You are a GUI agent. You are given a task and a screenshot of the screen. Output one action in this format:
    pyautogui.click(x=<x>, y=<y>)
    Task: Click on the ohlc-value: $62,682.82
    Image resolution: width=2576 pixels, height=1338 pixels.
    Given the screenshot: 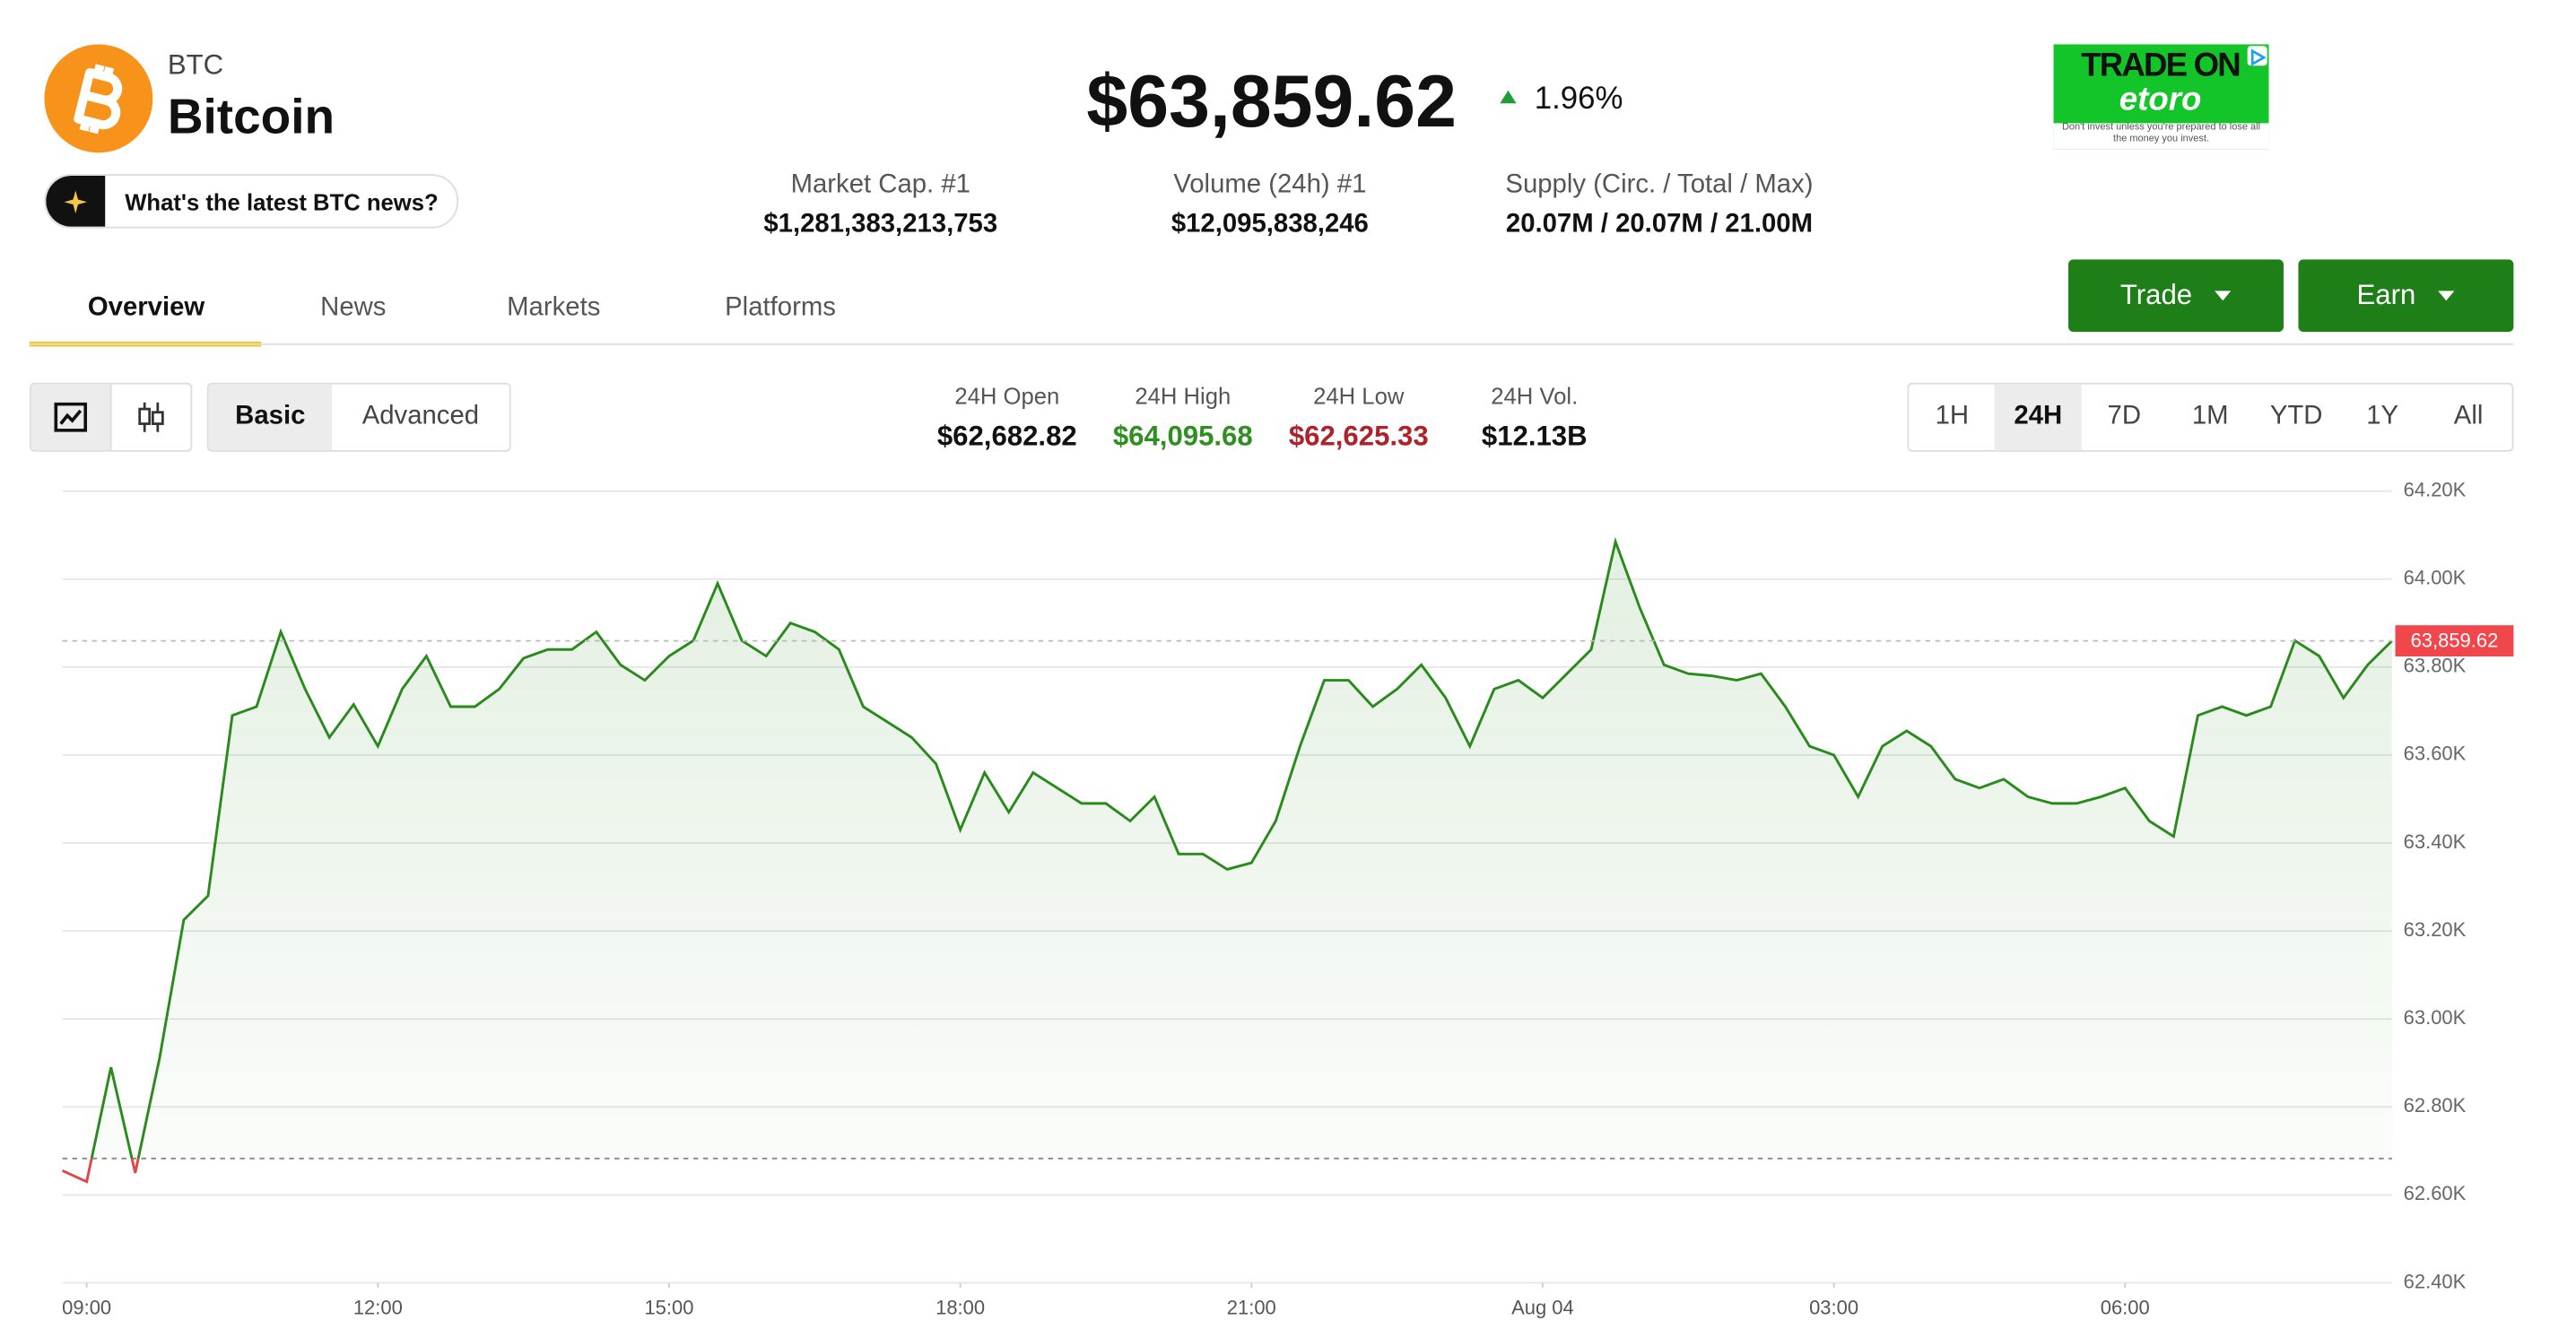 What is the action you would take?
    pyautogui.click(x=1006, y=436)
    